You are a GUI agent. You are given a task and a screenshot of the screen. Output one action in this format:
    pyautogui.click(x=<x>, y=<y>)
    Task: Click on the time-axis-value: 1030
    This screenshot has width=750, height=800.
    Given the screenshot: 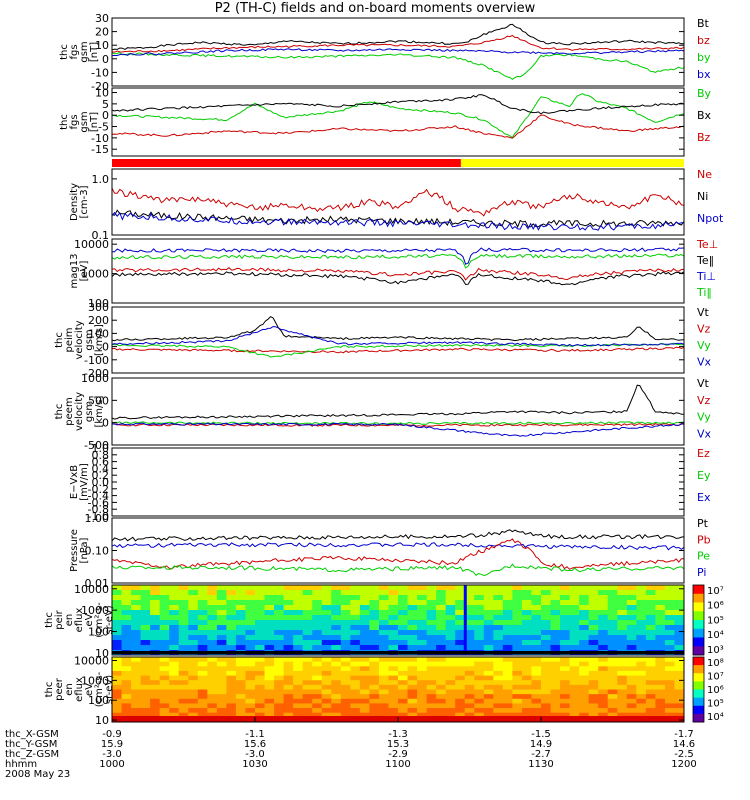 What is the action you would take?
    pyautogui.click(x=254, y=764)
    